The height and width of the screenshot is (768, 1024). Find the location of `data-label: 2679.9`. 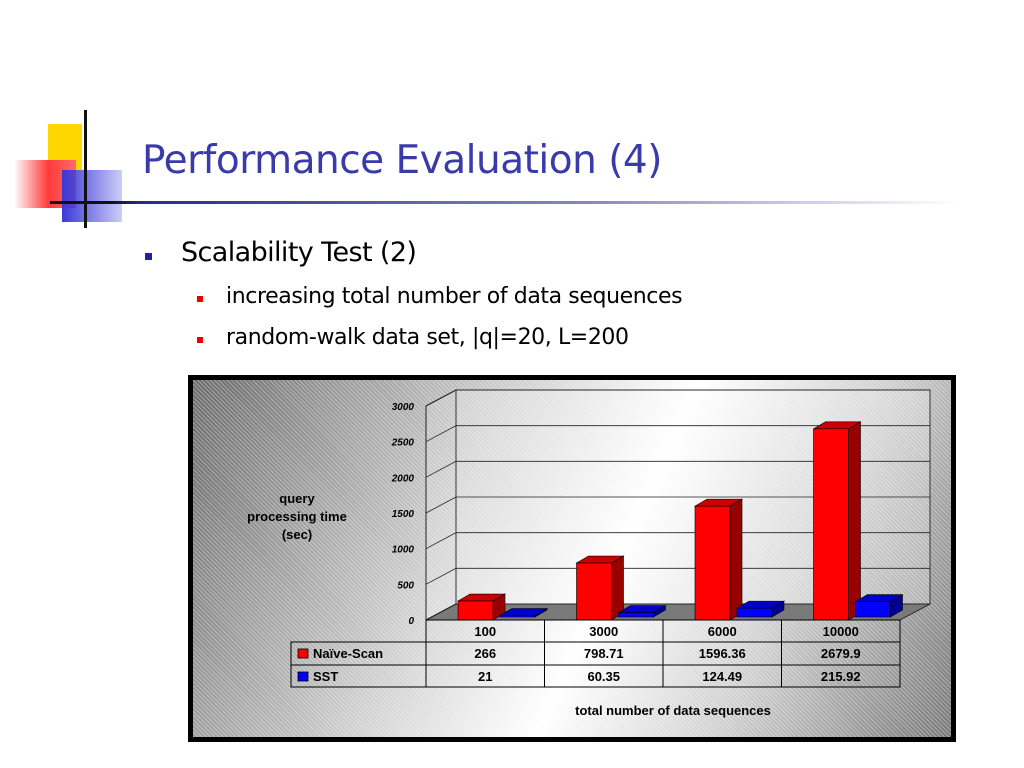

data-label: 2679.9 is located at coordinates (841, 653).